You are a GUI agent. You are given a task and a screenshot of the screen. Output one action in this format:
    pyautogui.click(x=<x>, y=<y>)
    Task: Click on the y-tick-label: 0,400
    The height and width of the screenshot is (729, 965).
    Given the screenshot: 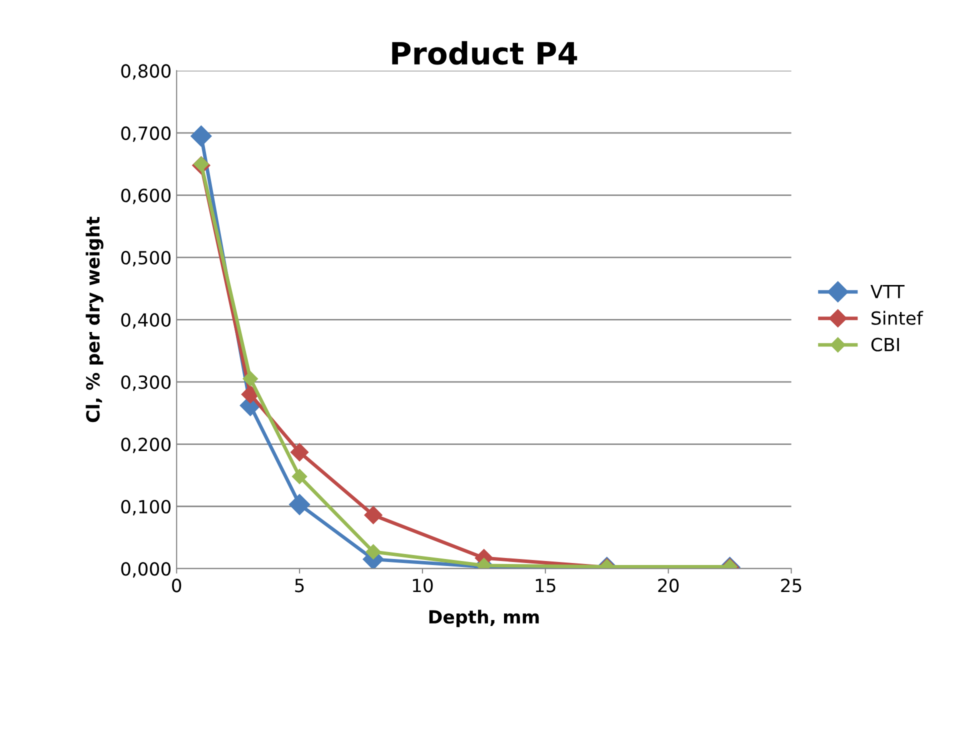 What is the action you would take?
    pyautogui.click(x=146, y=321)
    